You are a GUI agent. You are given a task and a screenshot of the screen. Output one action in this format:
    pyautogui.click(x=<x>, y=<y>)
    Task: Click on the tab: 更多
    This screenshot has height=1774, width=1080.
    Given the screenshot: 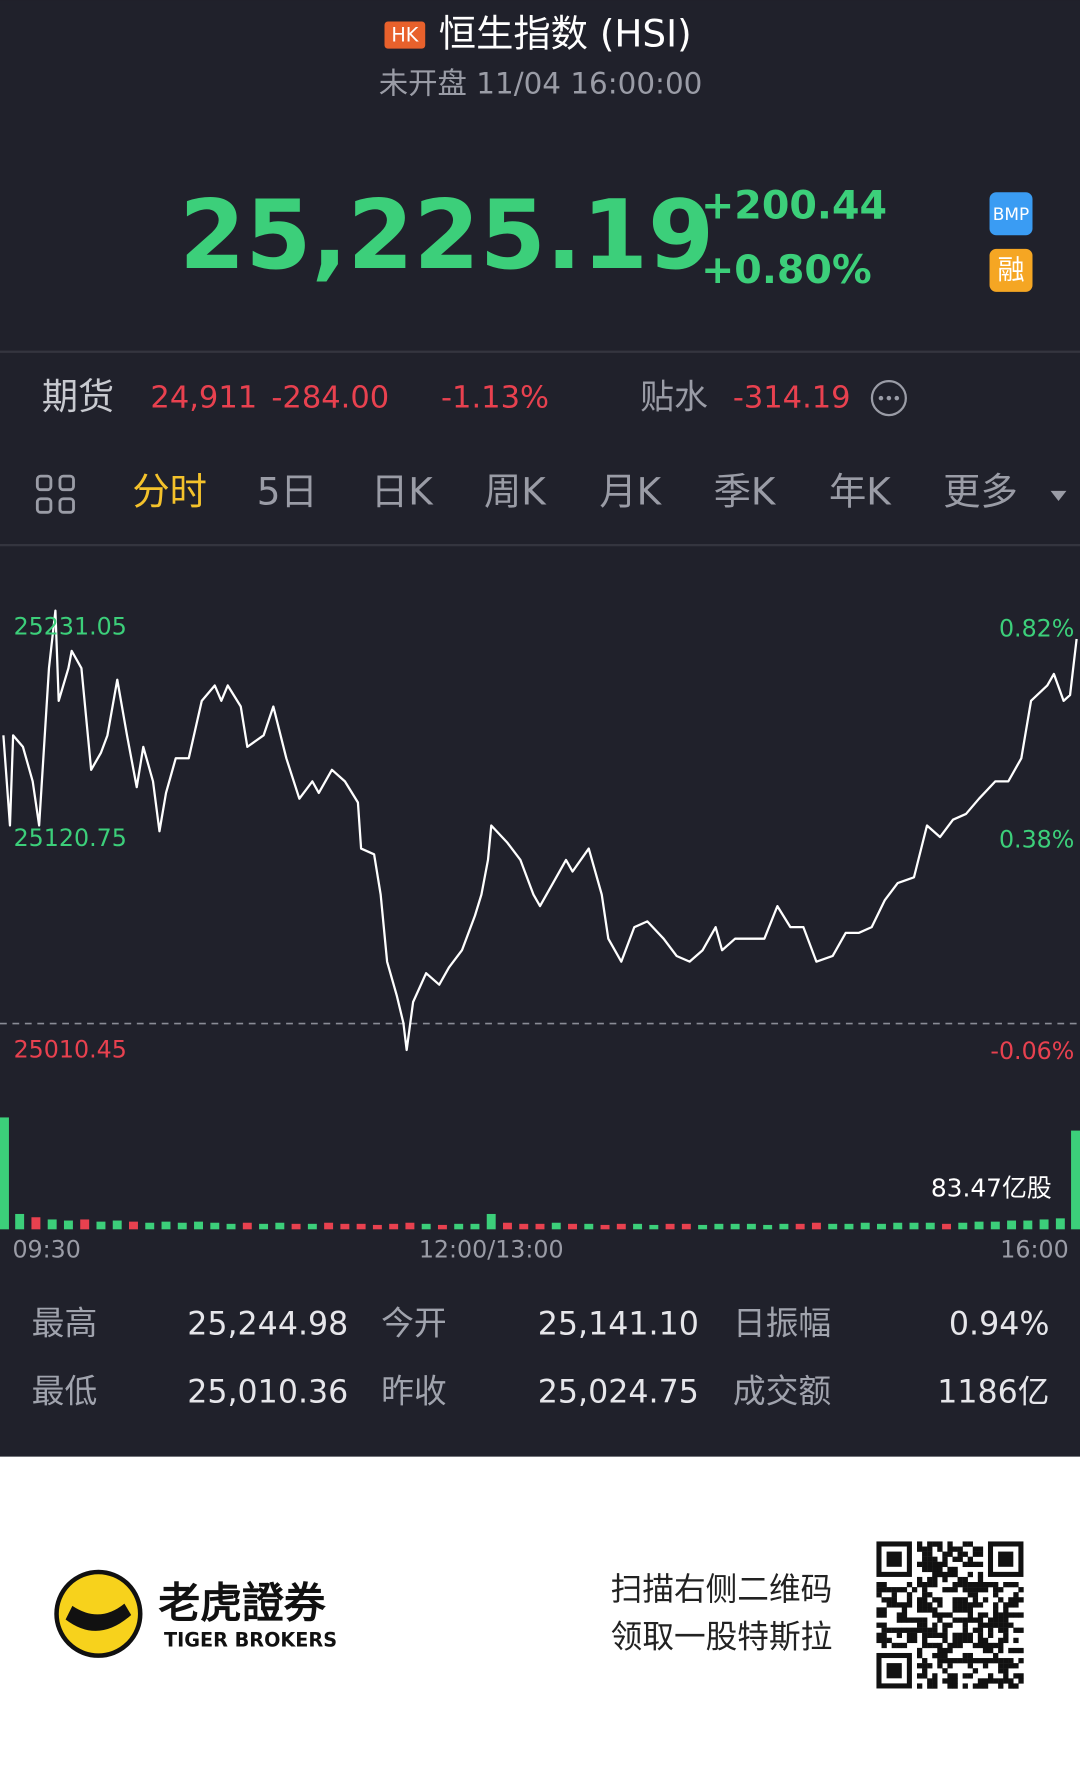 What is the action you would take?
    pyautogui.click(x=980, y=492)
    